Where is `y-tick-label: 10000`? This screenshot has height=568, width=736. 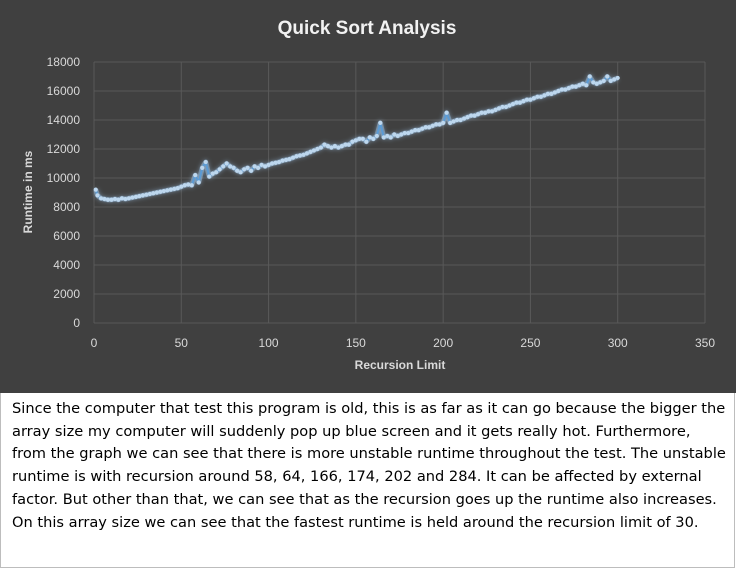
y-tick-label: 10000 is located at coordinates (64, 178).